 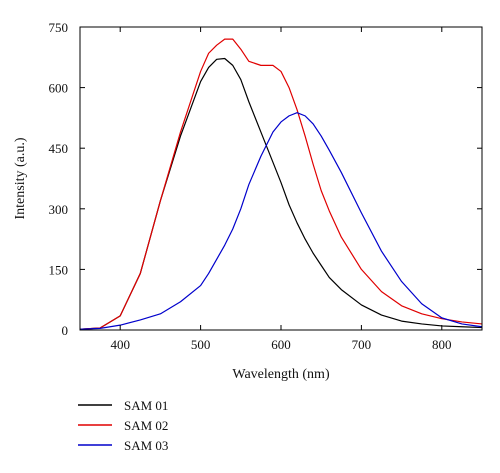 I want to click on x-tick-label-700: 700, so click(x=362, y=344).